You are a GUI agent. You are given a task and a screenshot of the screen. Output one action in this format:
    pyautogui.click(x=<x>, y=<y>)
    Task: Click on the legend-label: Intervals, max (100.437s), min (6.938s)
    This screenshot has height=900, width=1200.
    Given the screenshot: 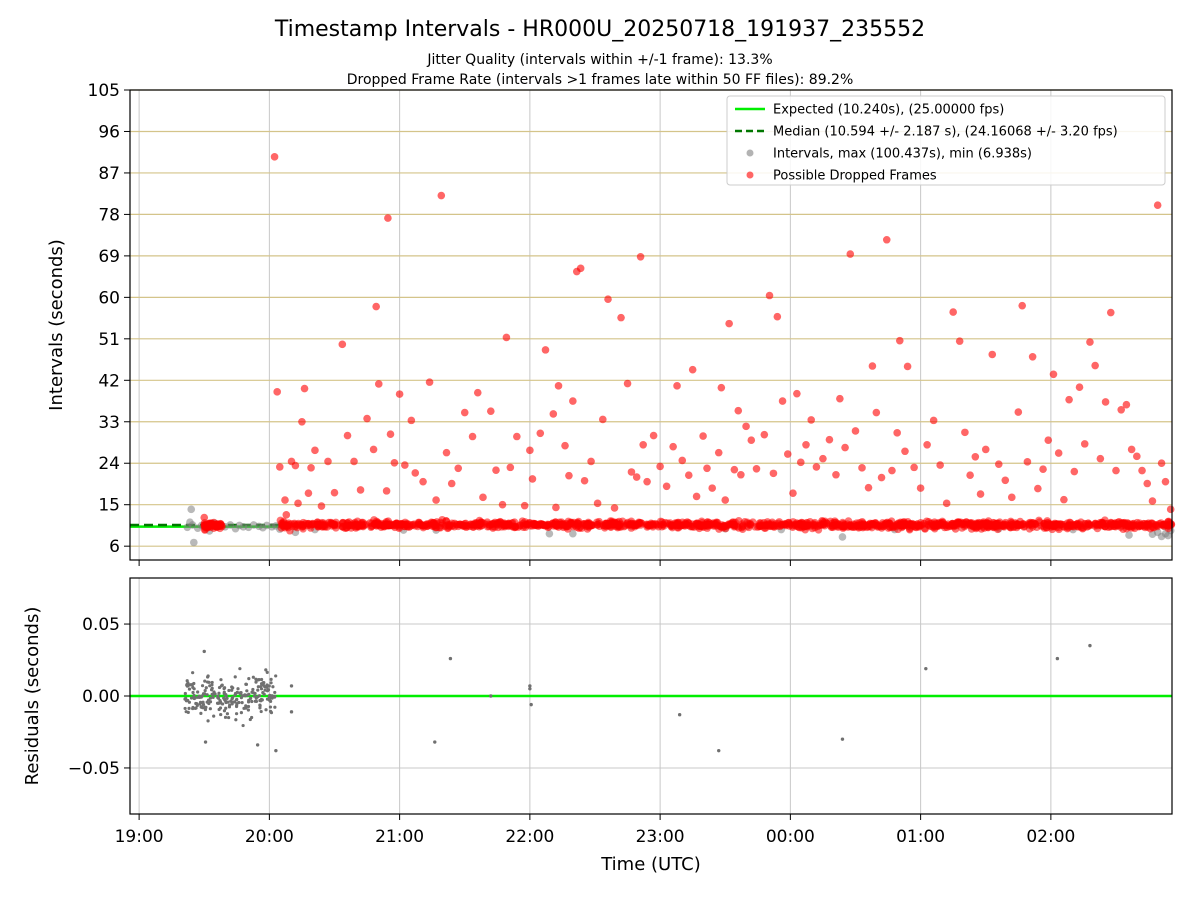 What is the action you would take?
    pyautogui.click(x=902, y=154)
    